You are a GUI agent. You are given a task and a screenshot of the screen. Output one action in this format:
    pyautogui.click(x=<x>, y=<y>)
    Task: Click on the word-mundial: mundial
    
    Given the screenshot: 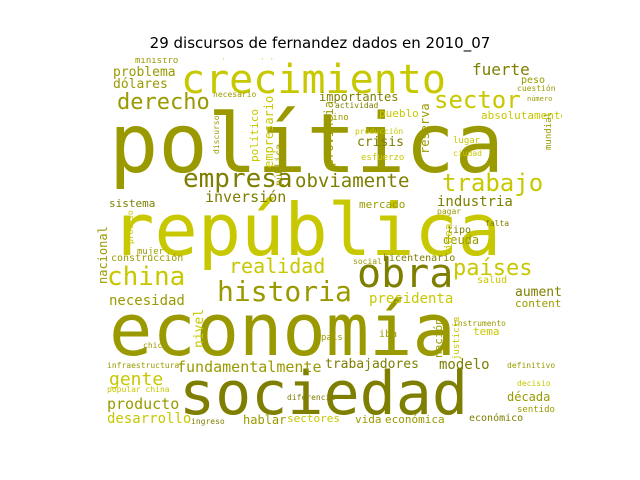 What is the action you would take?
    pyautogui.click(x=549, y=131)
    